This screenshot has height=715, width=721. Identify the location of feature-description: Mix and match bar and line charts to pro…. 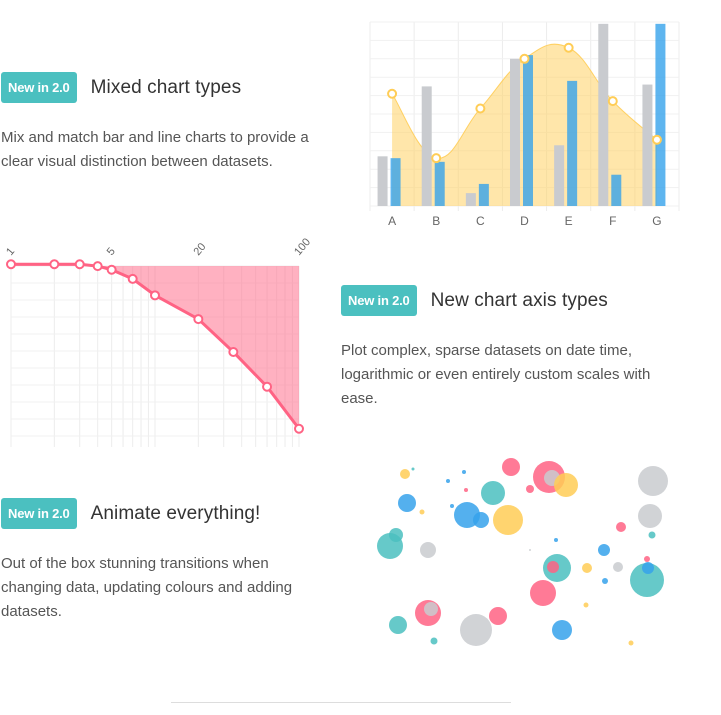
(155, 149).